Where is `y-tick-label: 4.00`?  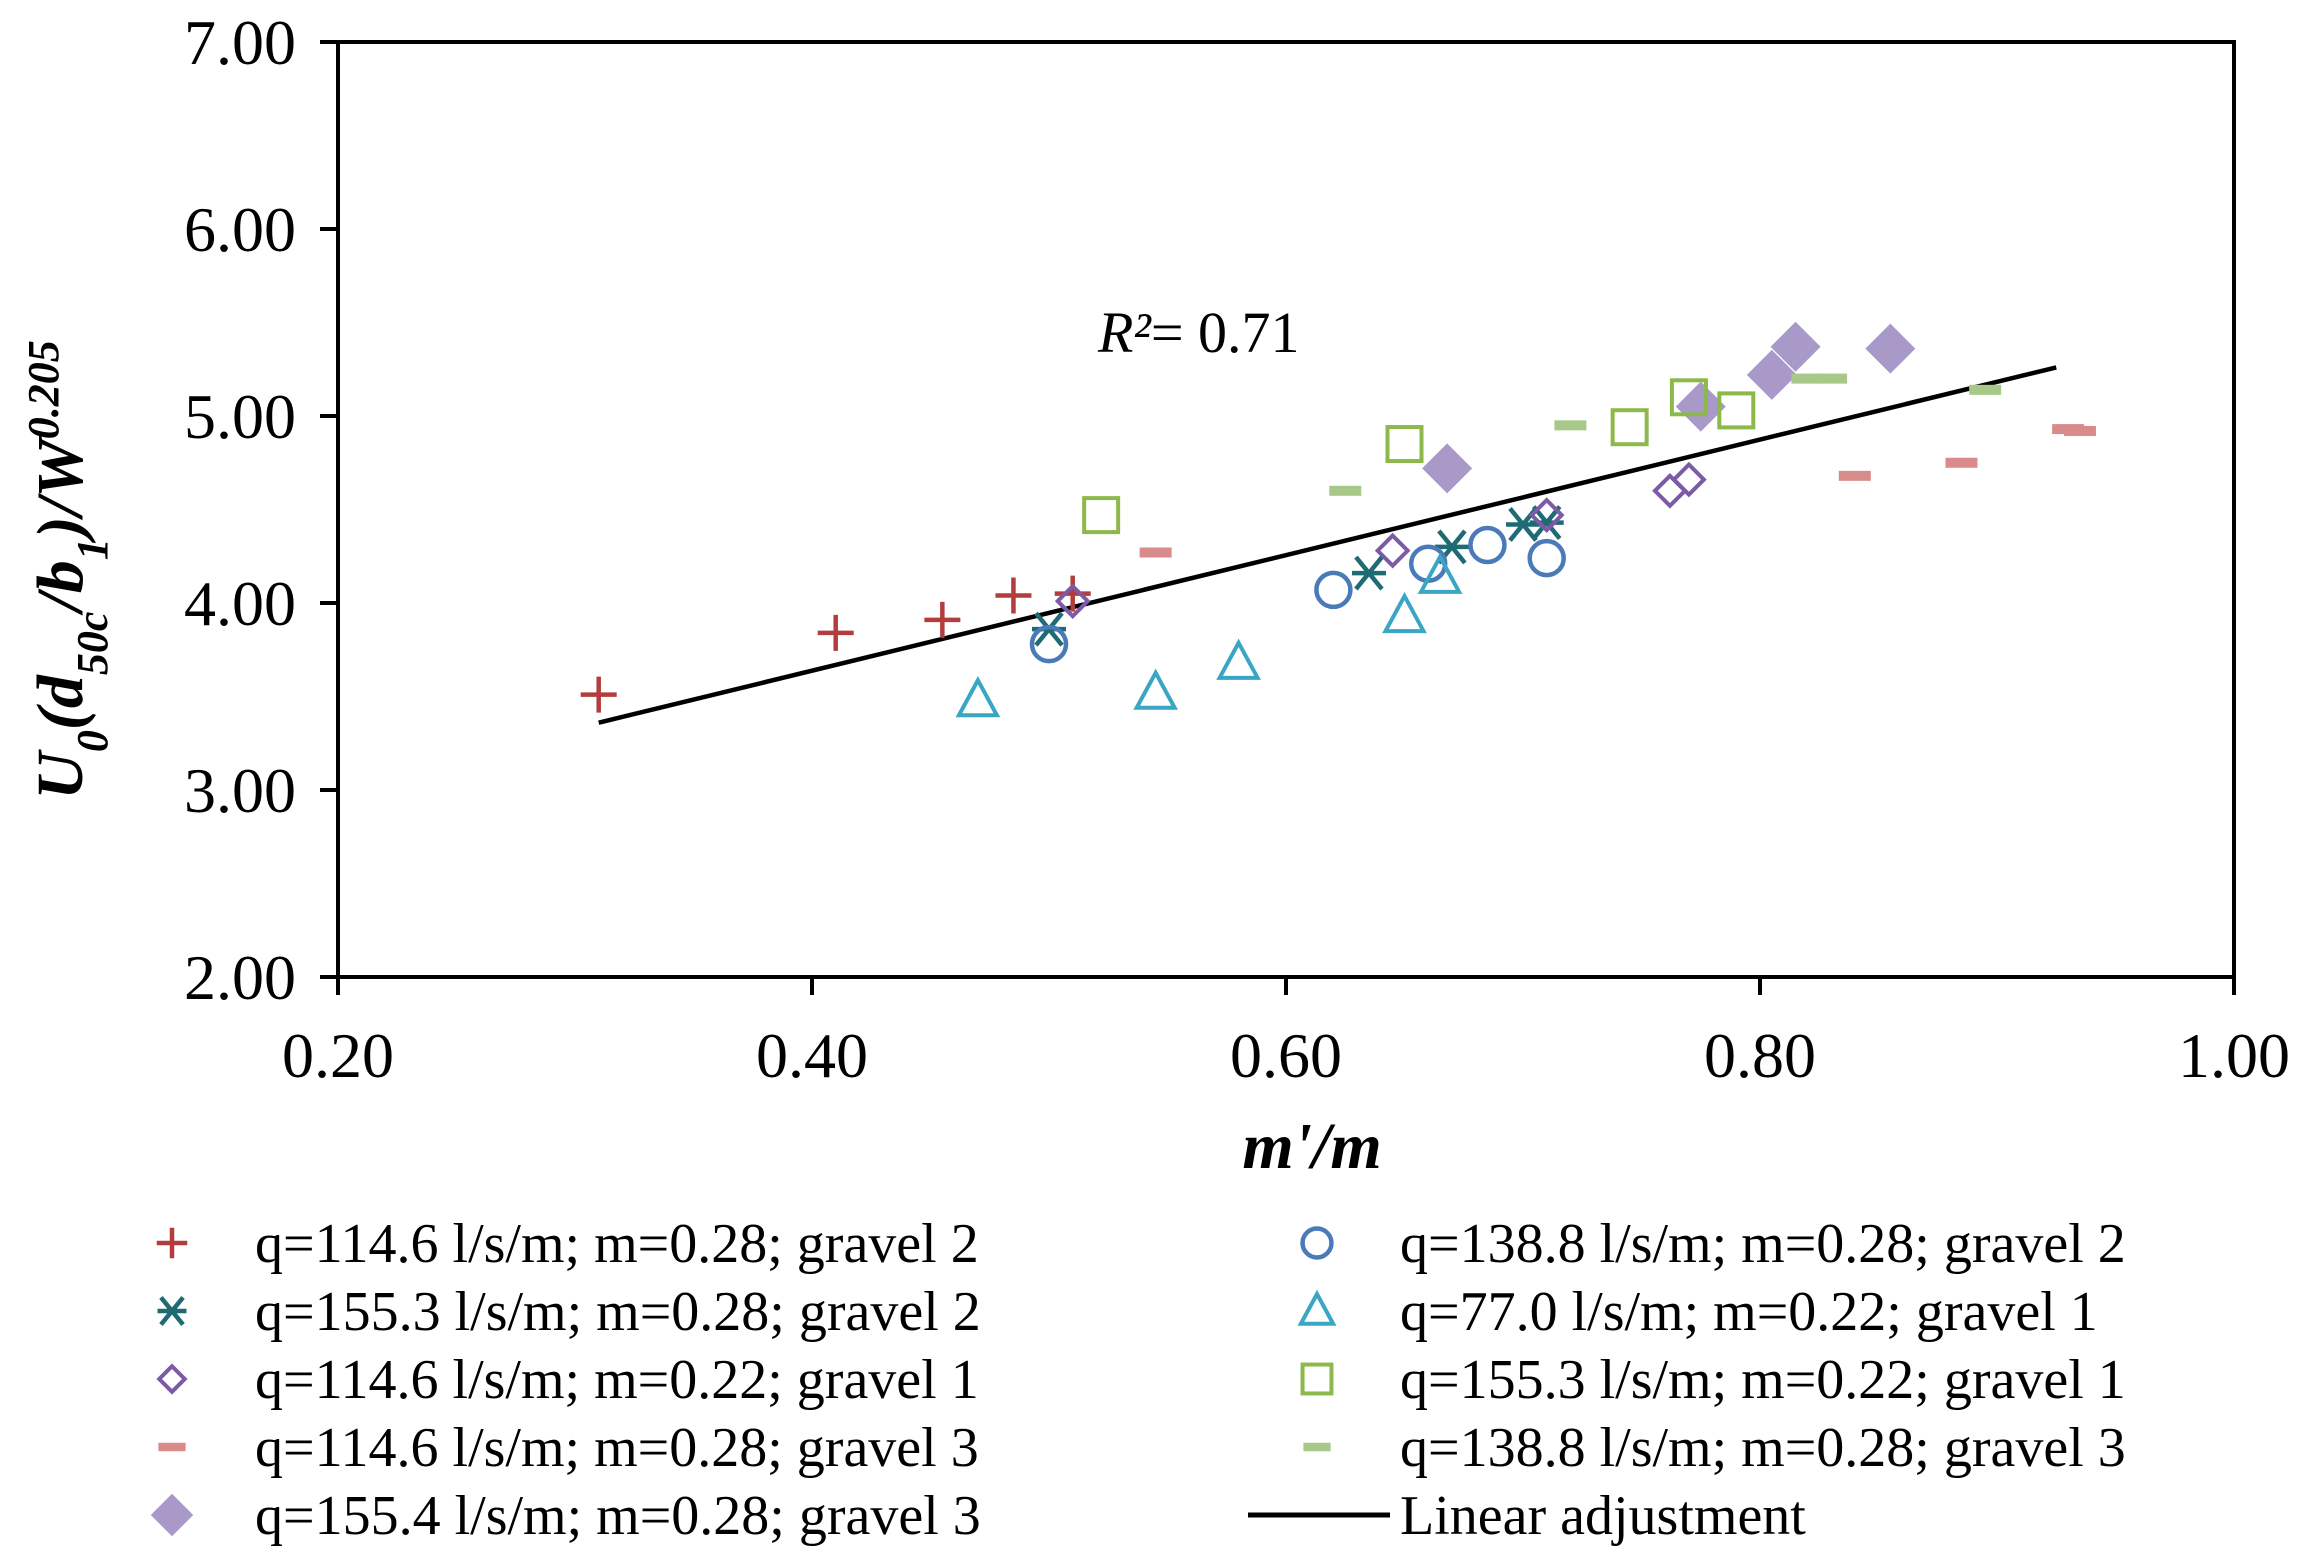 y-tick-label: 4.00 is located at coordinates (240, 603).